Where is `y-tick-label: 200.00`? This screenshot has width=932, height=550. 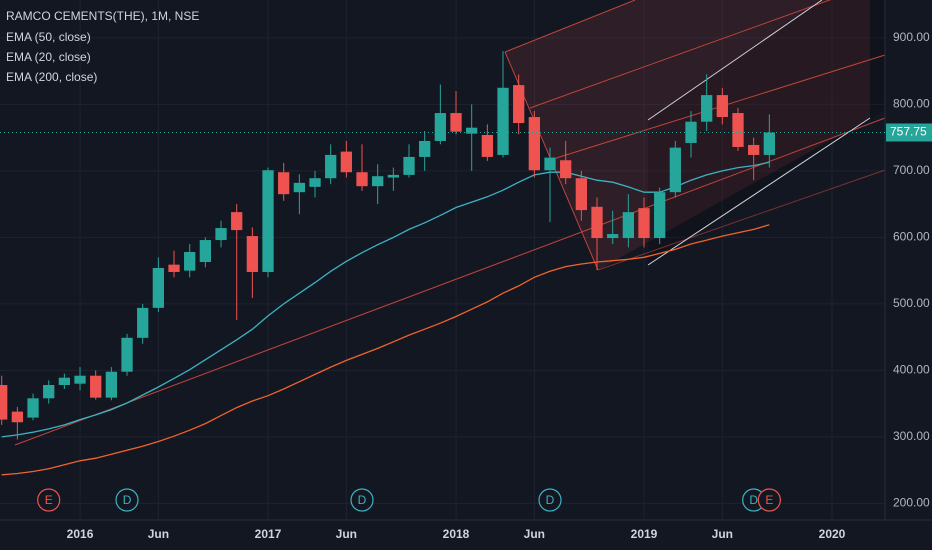
y-tick-label: 200.00 is located at coordinates (911, 503).